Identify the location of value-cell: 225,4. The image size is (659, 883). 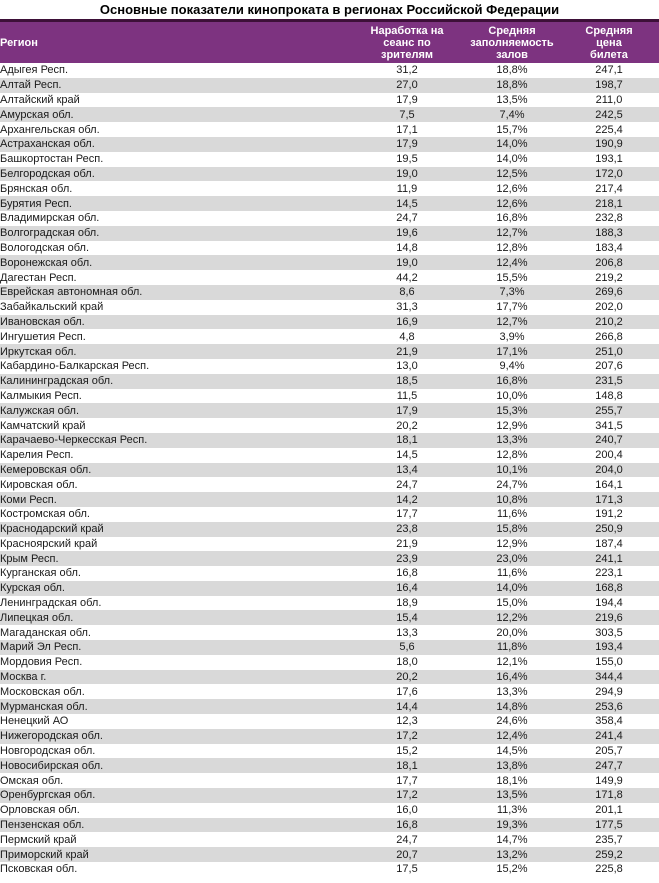
(609, 129).